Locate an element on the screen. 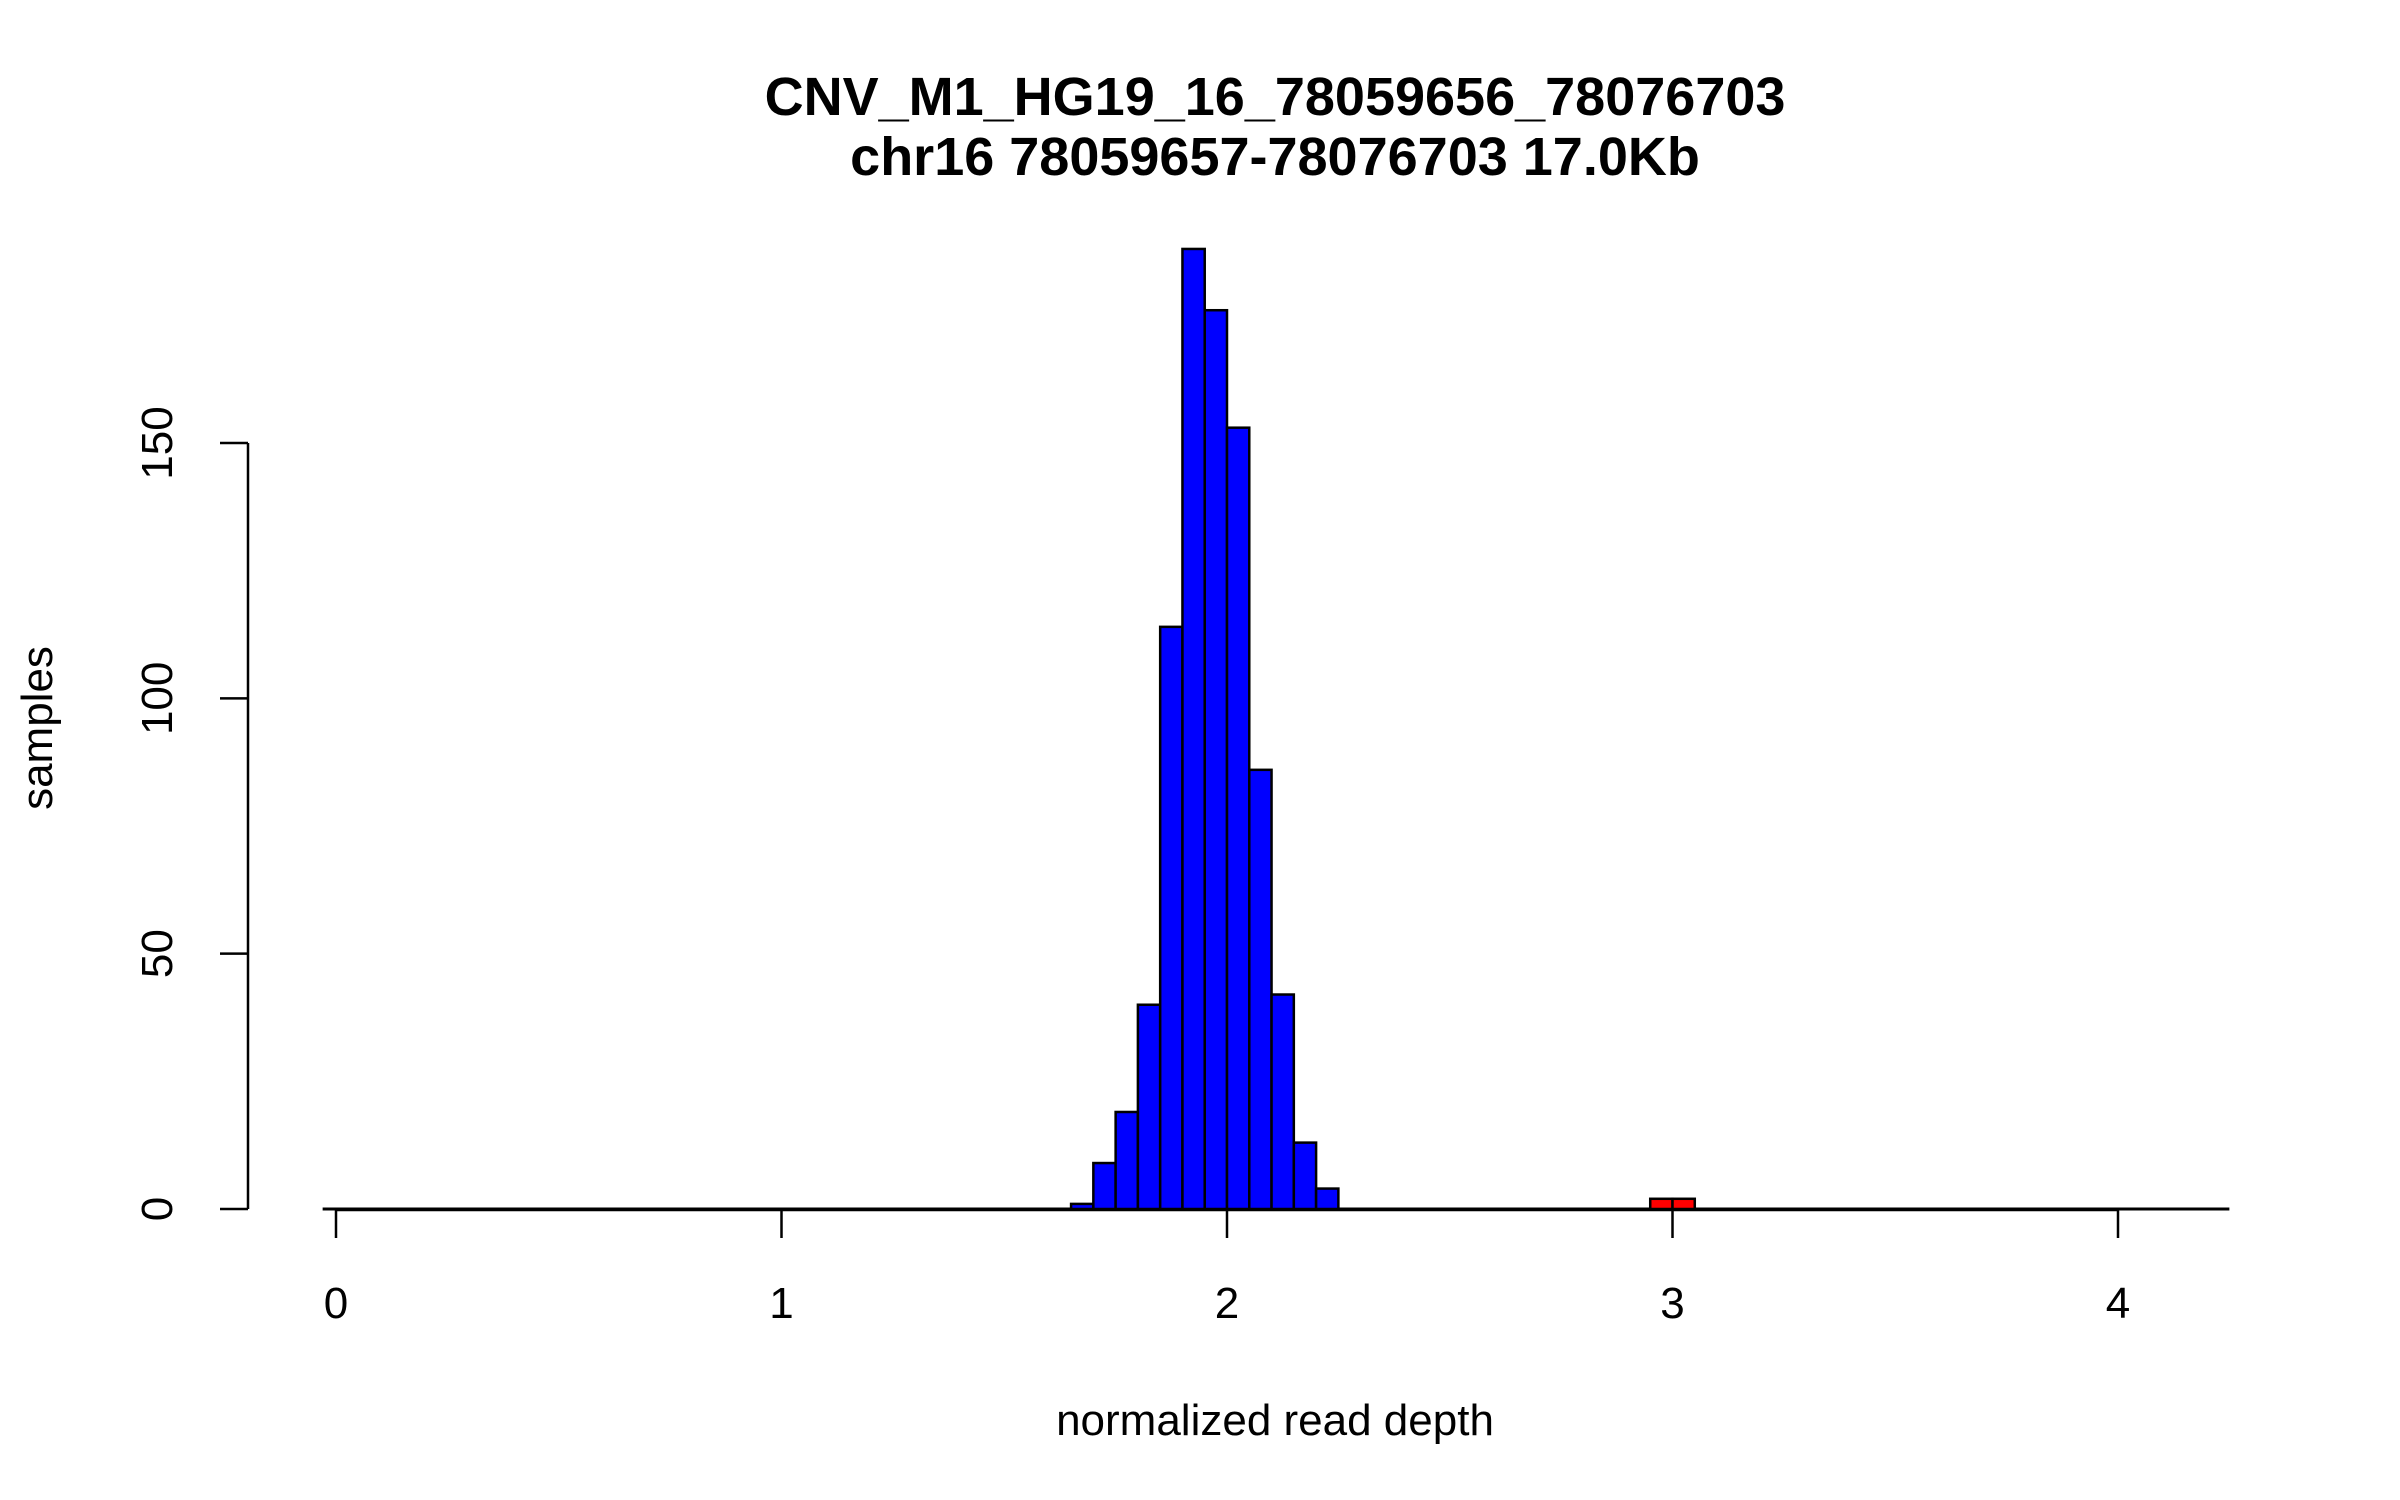  y-tick-label: 50 is located at coordinates (157, 953).